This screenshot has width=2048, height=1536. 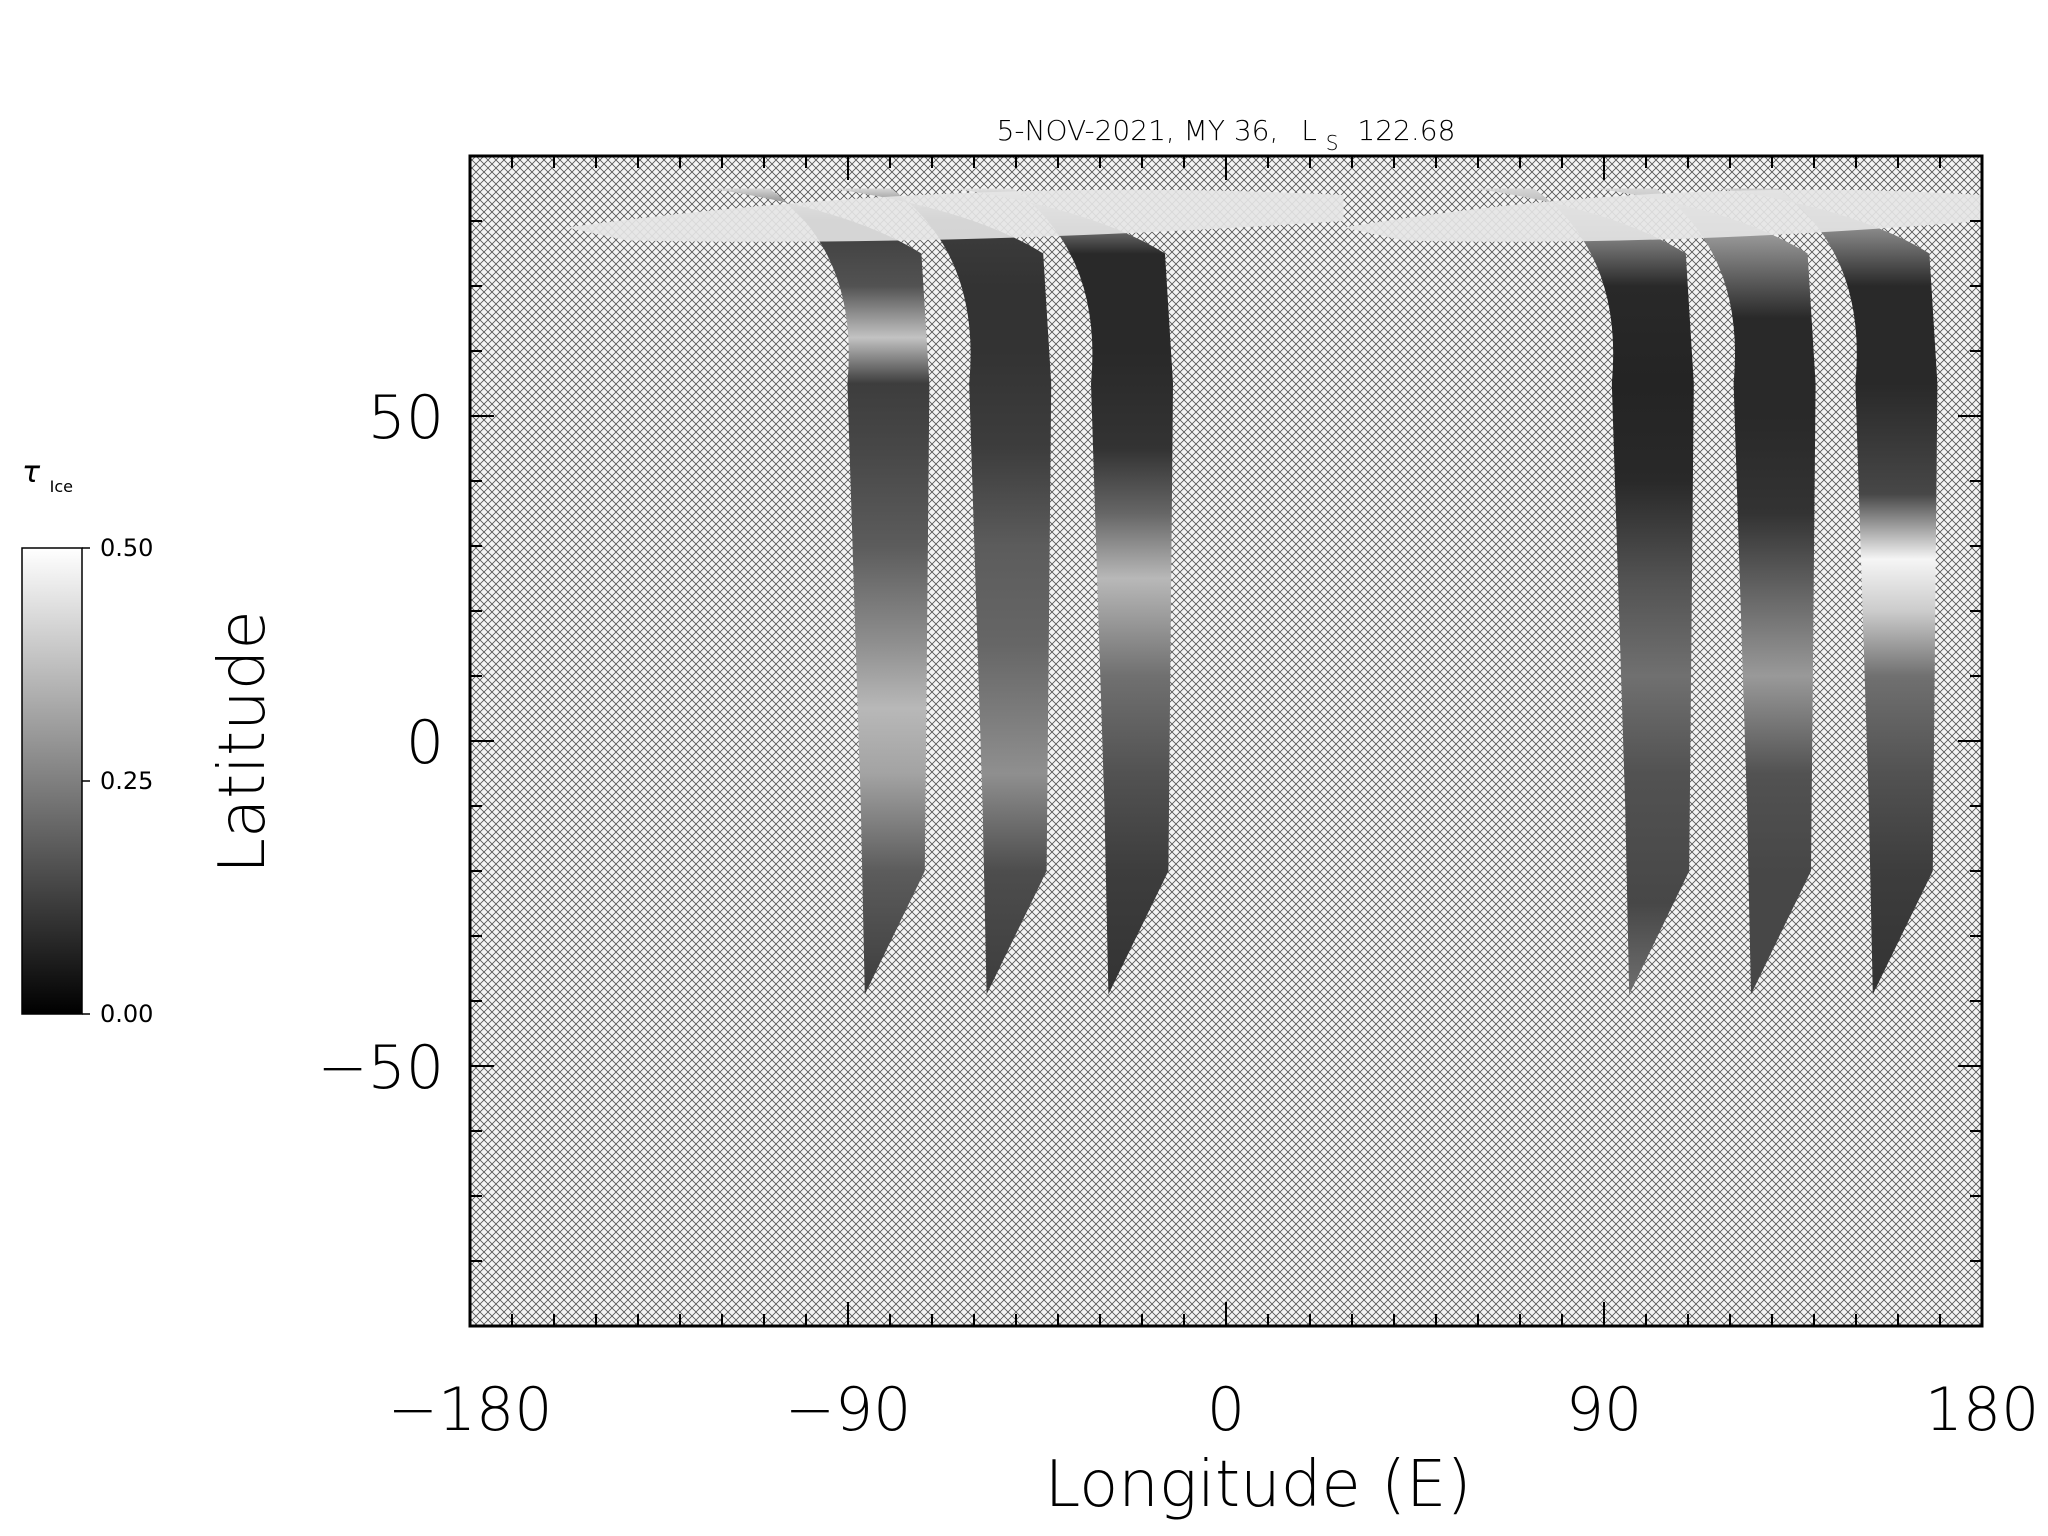 What do you see at coordinates (52, 781) in the screenshot?
I see `colorbar` at bounding box center [52, 781].